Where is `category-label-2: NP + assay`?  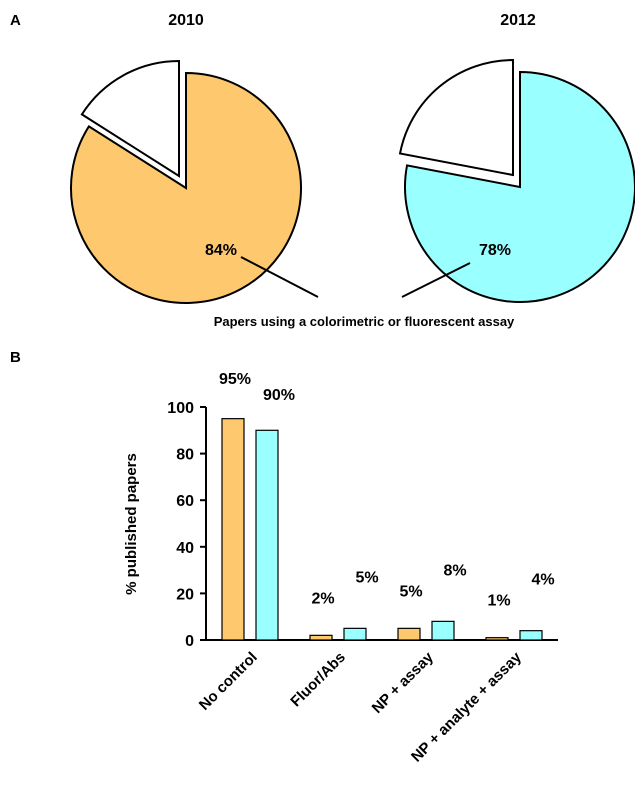
category-label-2: NP + assay is located at coordinates (403, 682).